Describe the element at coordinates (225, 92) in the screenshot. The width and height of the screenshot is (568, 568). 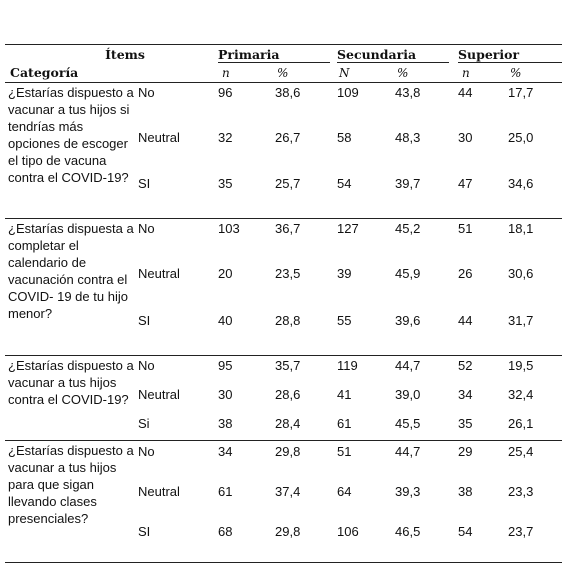
I see `cell-value: 96` at that location.